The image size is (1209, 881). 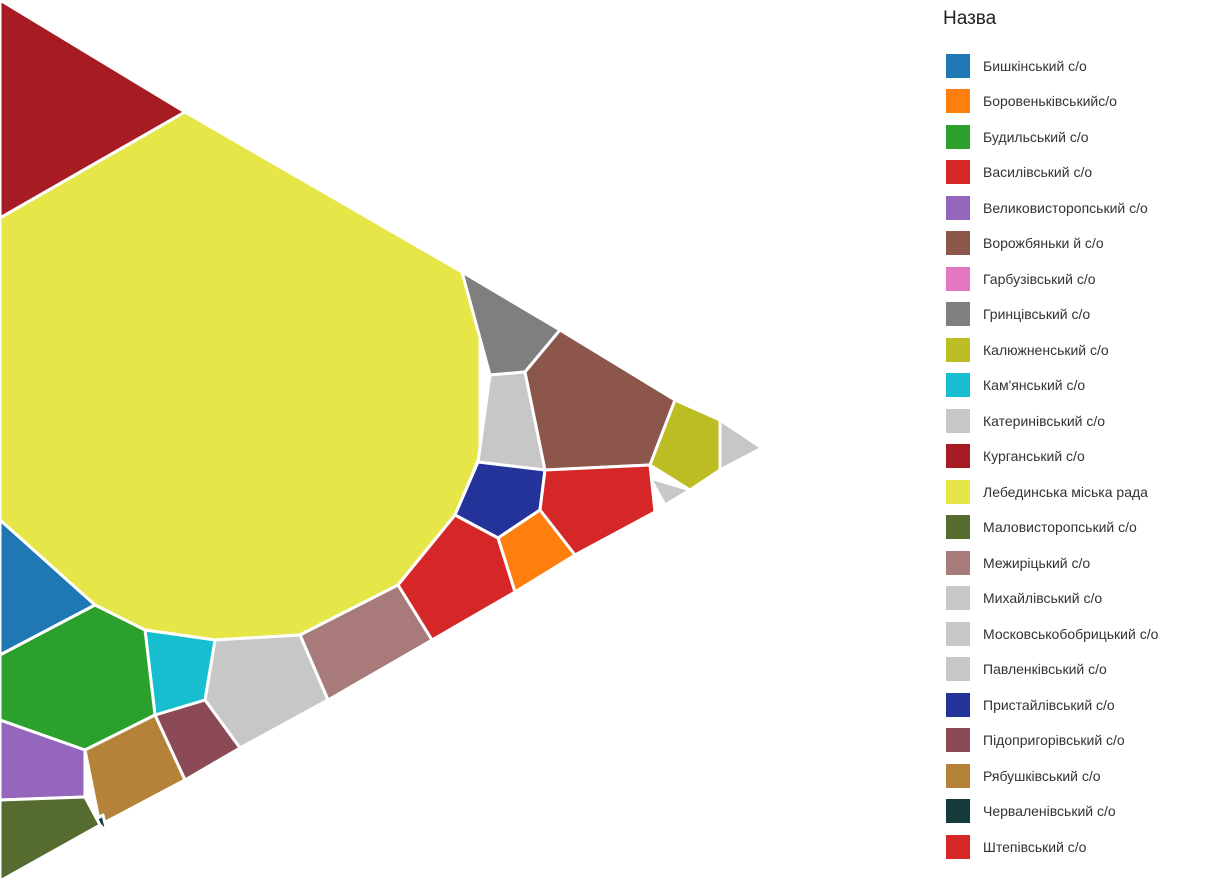 I want to click on legend-item: Московськобобрицький с/о, so click(x=1072, y=634).